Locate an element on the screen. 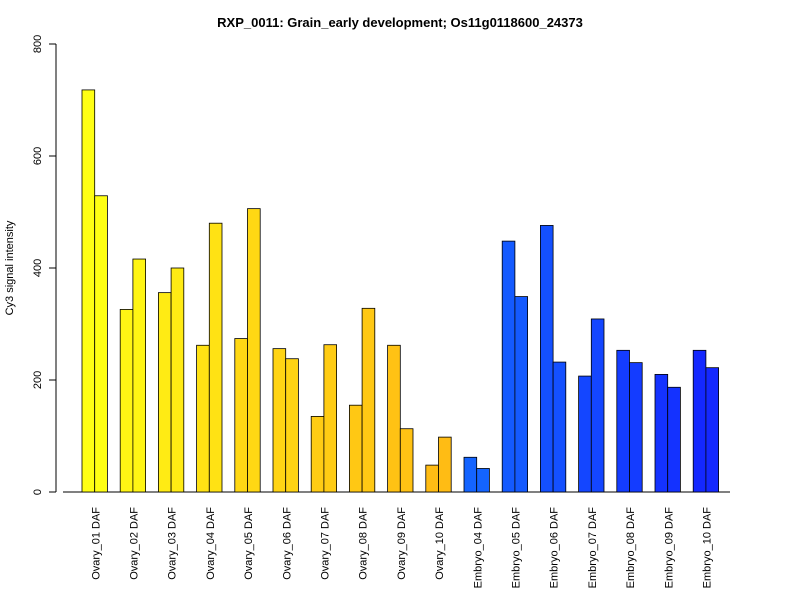 The image size is (800, 600). x-tick-label: Ovary_04 DAF is located at coordinates (211, 543).